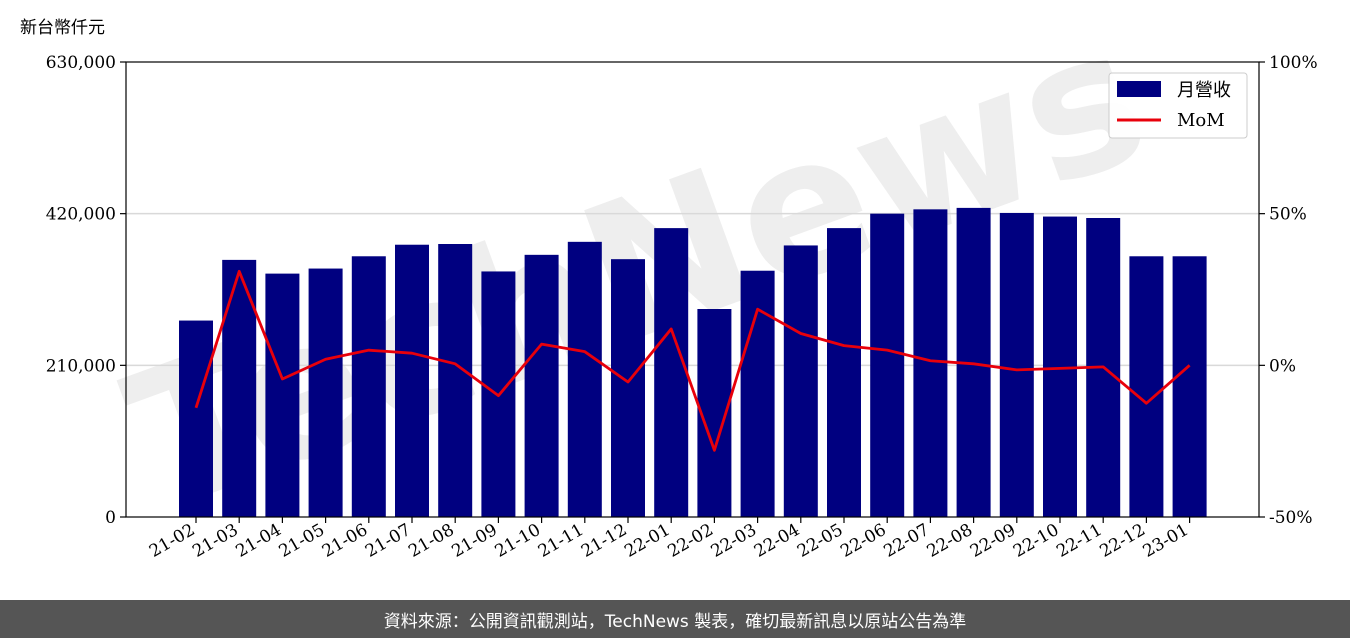  I want to click on x-tick-label: 21-12, so click(604, 541).